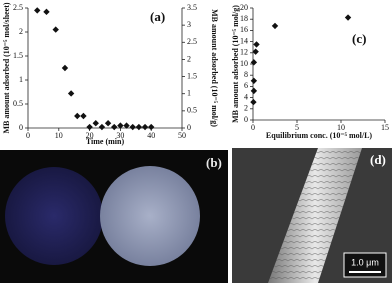 The image size is (392, 283). Describe the element at coordinates (189, 24) in the screenshot. I see `y2-tick-label: 3` at that location.